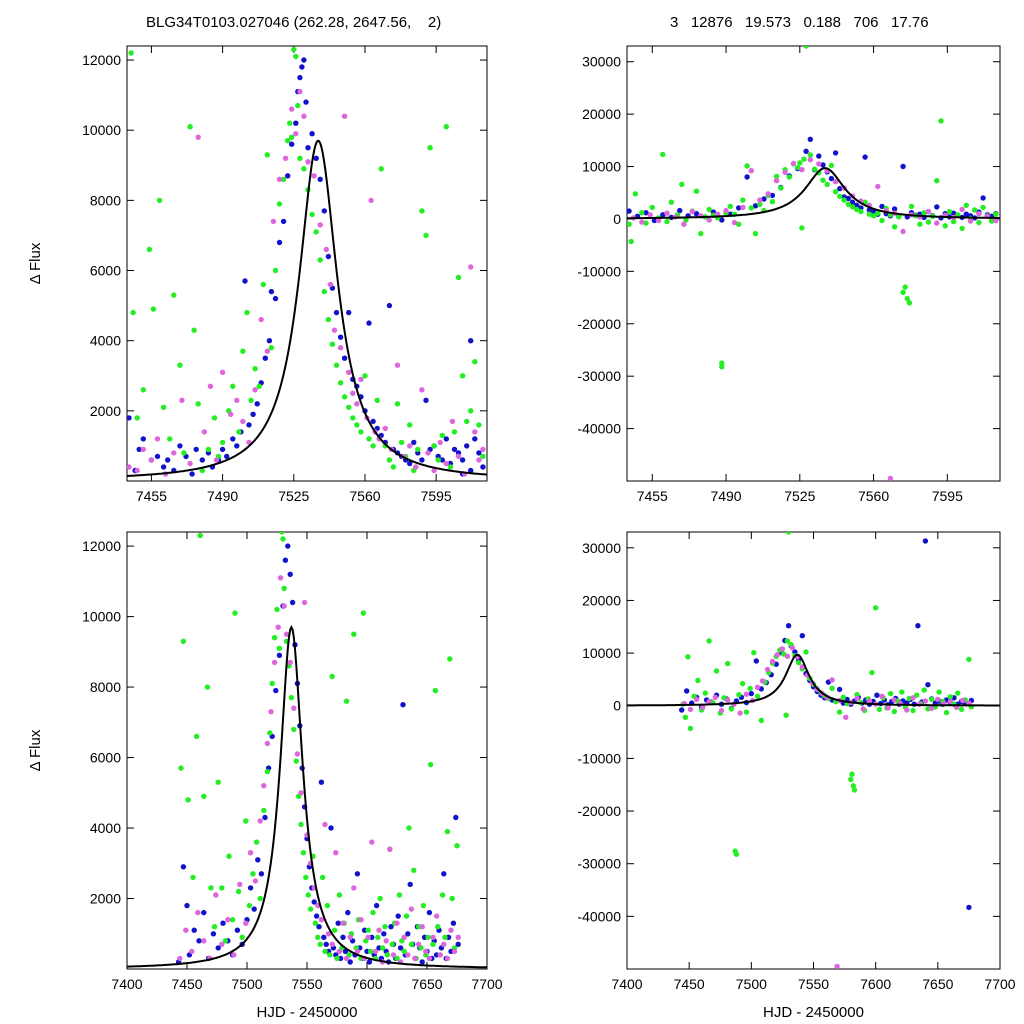 The height and width of the screenshot is (1024, 1024). Describe the element at coordinates (799, 22) in the screenshot. I see `event-params-header: 3 12876 19.573 0.188 706 17.76` at that location.